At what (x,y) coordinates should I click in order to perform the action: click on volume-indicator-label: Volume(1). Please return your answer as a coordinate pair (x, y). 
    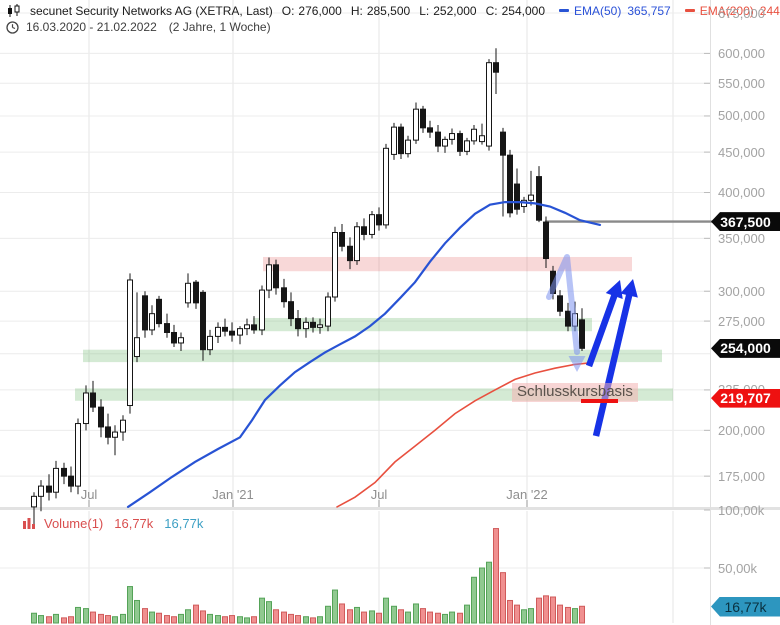
    Looking at the image, I should click on (74, 523).